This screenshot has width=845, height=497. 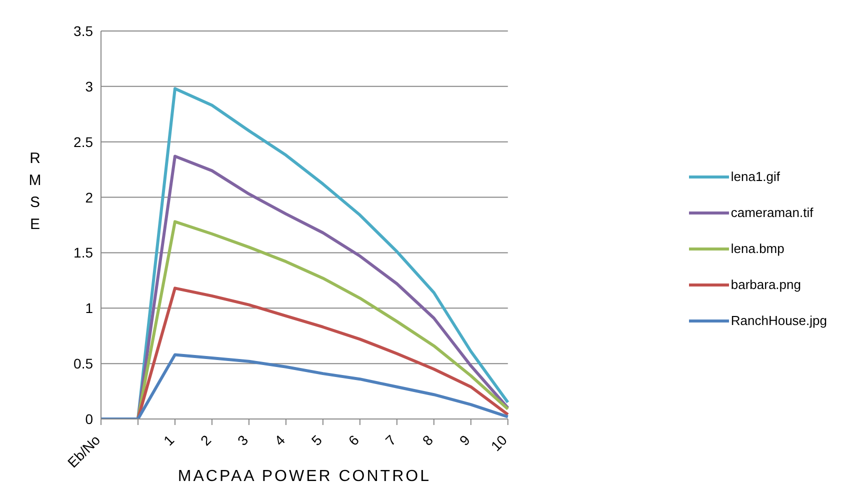 What do you see at coordinates (427, 440) in the screenshot?
I see `x-tick-label: 8` at bounding box center [427, 440].